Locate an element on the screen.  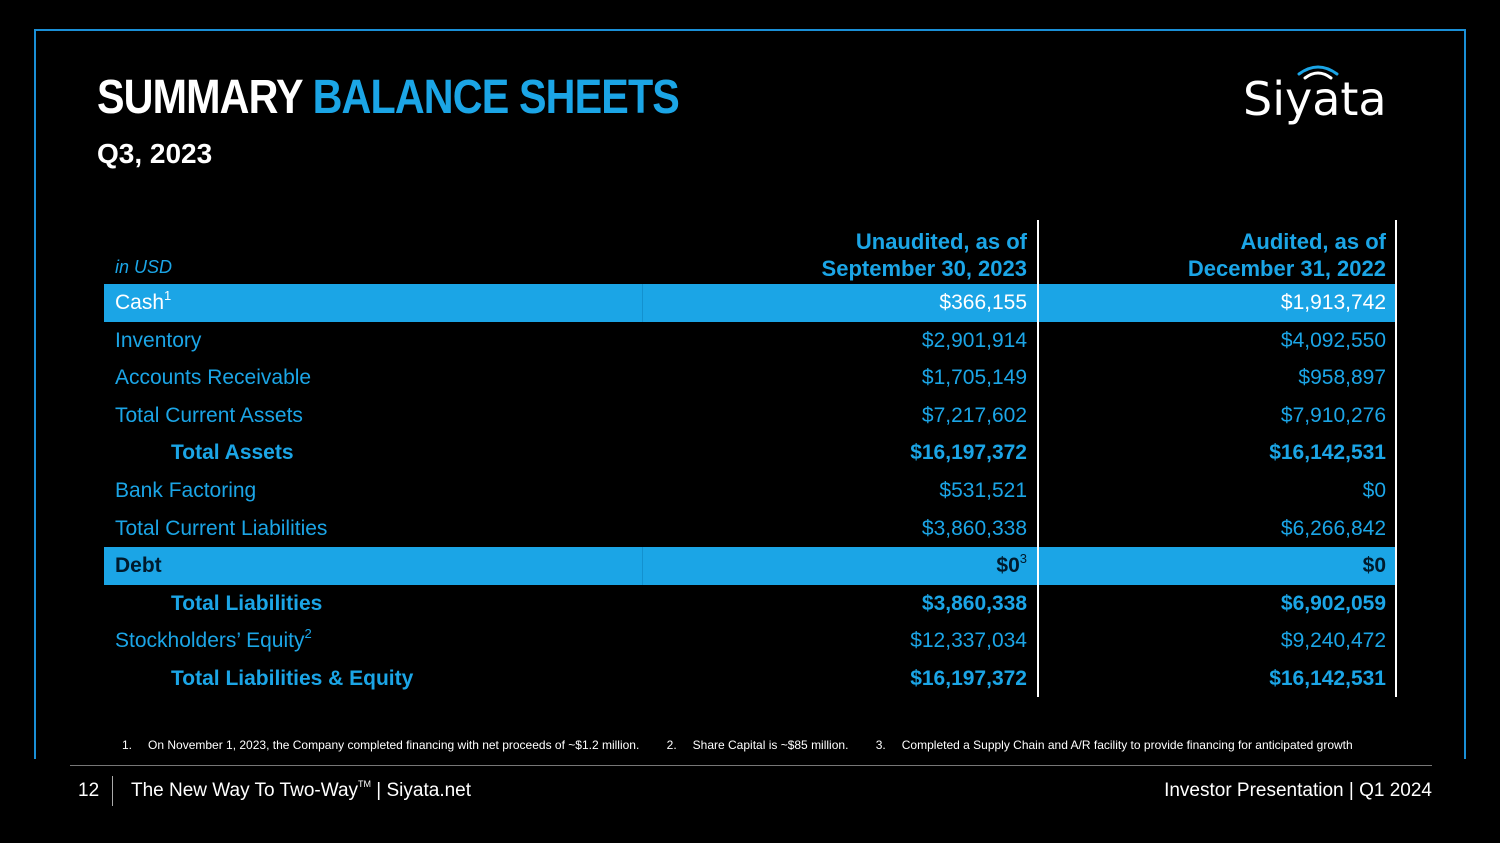
row-value-2022: $6,266,842 is located at coordinates (1333, 528).